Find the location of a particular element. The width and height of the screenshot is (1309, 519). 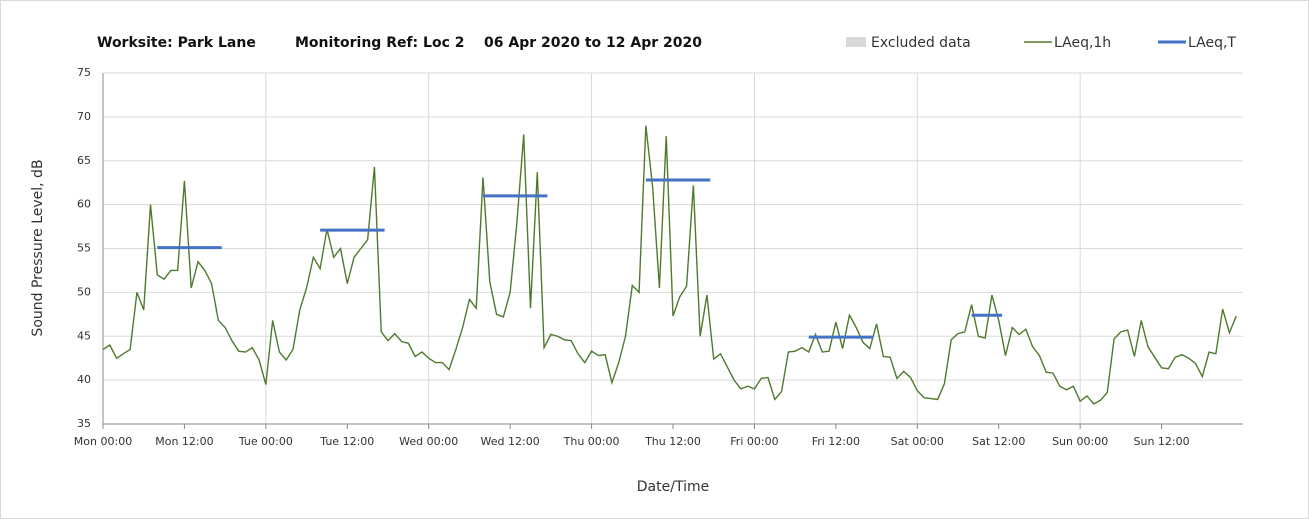

x-tick-label: Tue 00:00 is located at coordinates (265, 441).